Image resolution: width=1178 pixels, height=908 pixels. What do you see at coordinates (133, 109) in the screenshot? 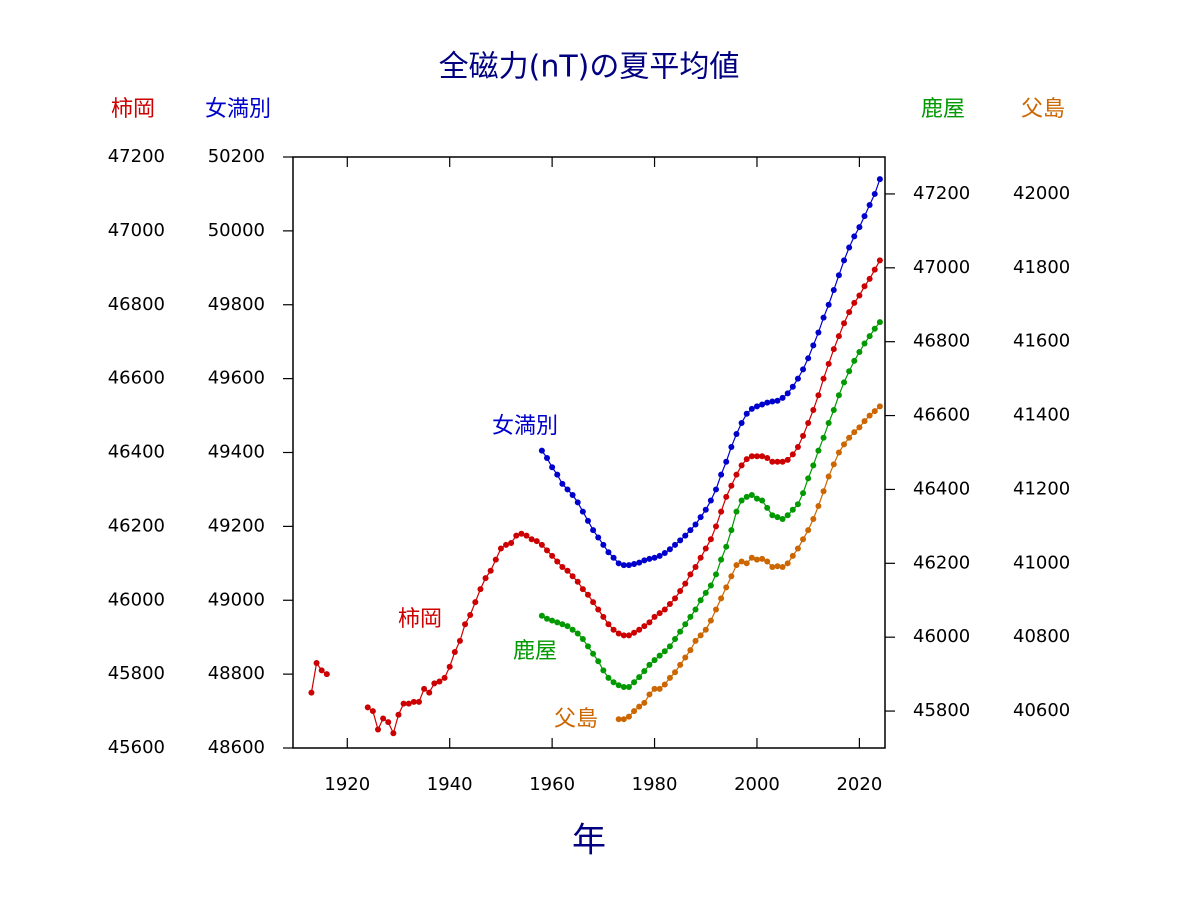
I see `axis-header: 柿岡` at bounding box center [133, 109].